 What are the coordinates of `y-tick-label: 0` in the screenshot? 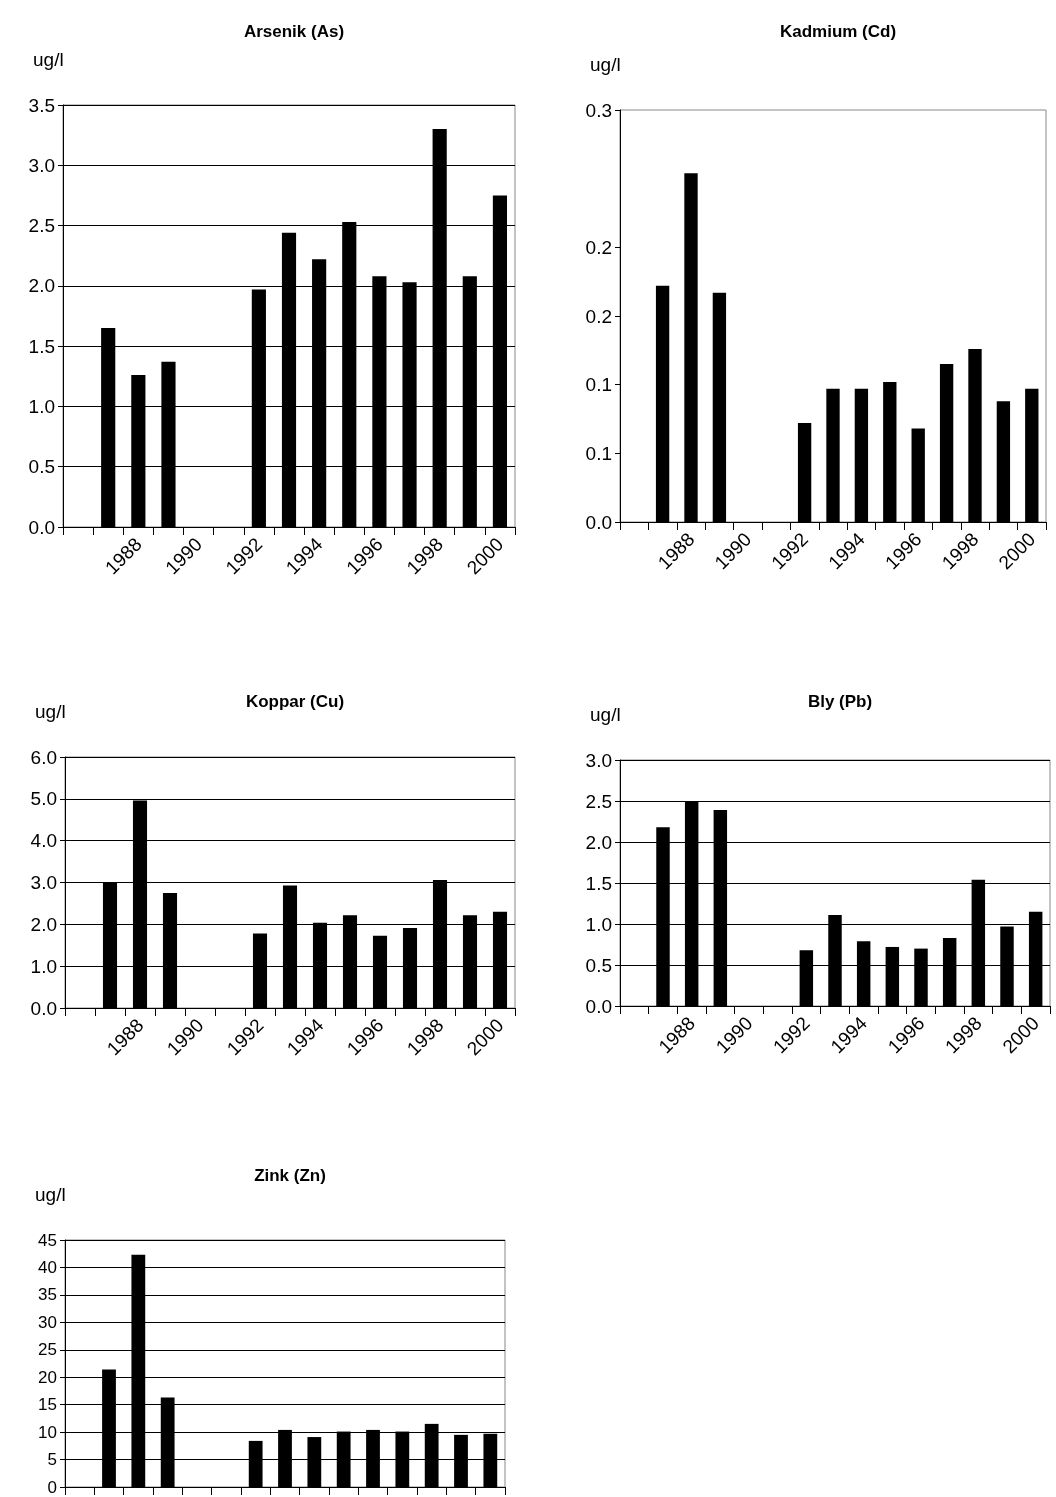 It's located at (52, 1487).